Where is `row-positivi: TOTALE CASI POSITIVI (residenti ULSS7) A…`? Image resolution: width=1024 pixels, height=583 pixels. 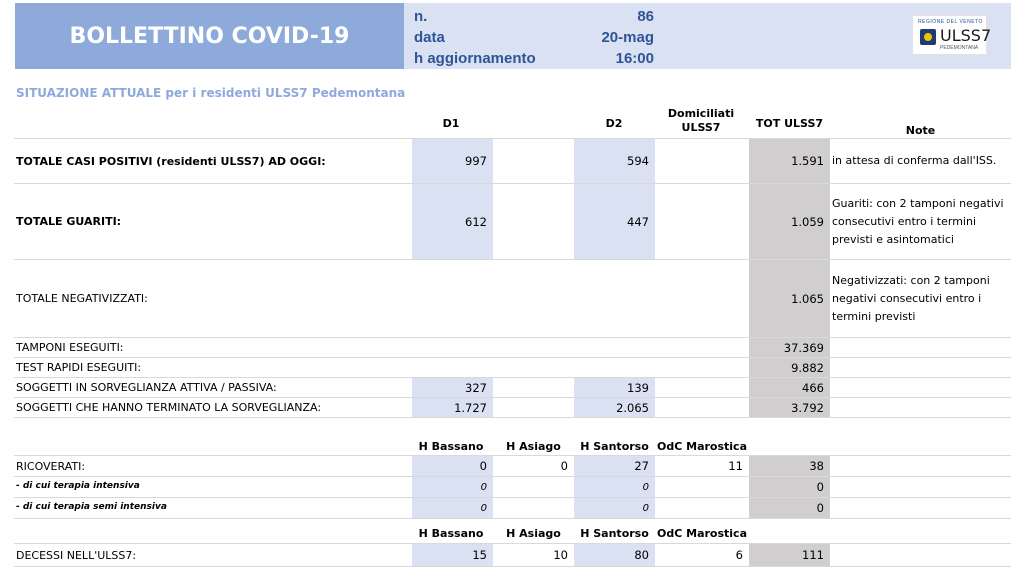 row-positivi: TOTALE CASI POSITIVI (residenti ULSS7) A… is located at coordinates (512, 161).